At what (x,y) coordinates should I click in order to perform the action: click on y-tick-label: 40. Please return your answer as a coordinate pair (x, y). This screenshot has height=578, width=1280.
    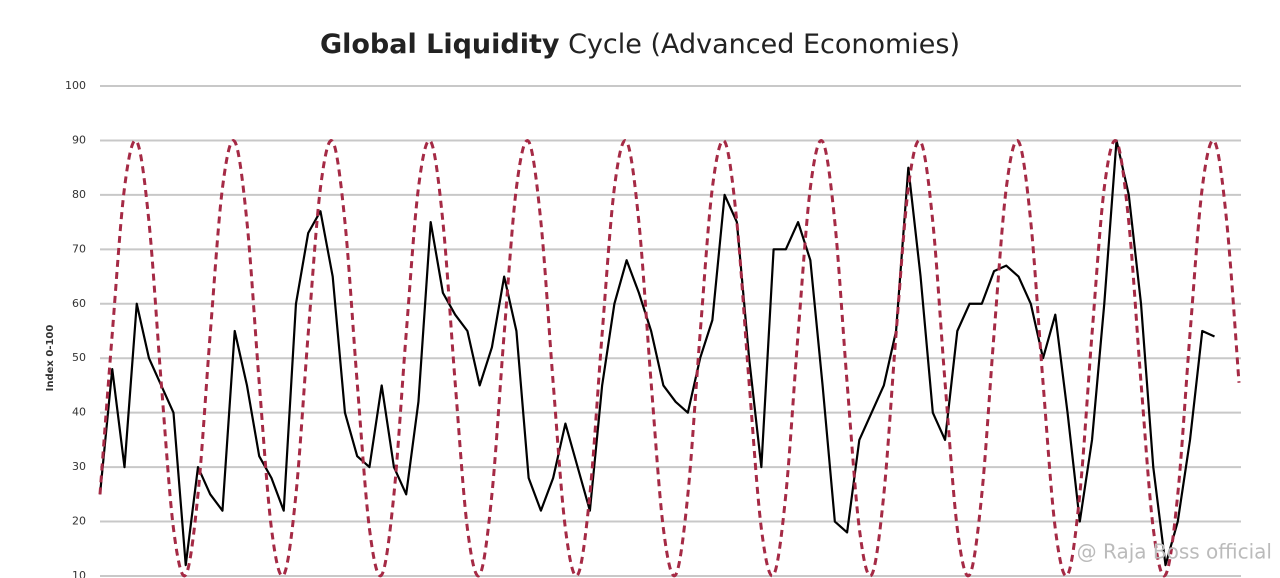
    Looking at the image, I should click on (79, 412).